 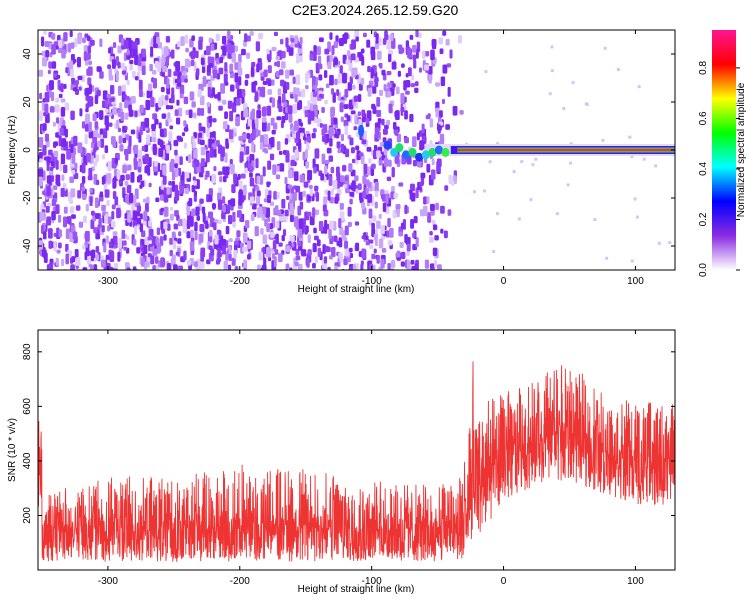 I want to click on colorbar-ticks: 0.0 0.2 0.4 0.6 0.8, so click(x=719, y=169).